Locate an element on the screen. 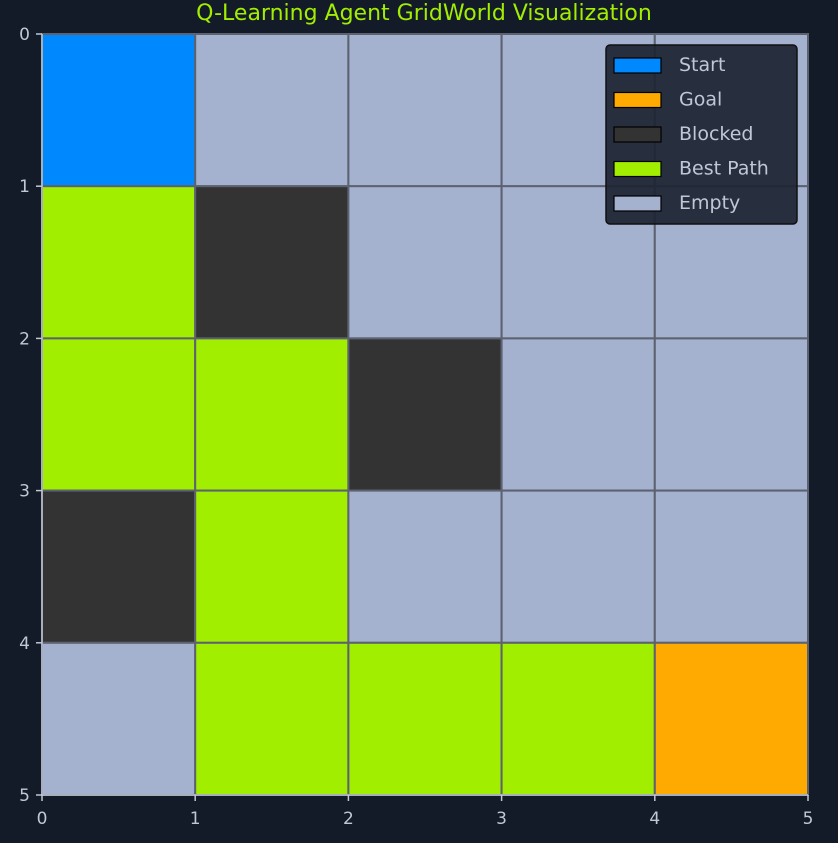 The height and width of the screenshot is (843, 838). legend-swatch-start is located at coordinates (637, 65).